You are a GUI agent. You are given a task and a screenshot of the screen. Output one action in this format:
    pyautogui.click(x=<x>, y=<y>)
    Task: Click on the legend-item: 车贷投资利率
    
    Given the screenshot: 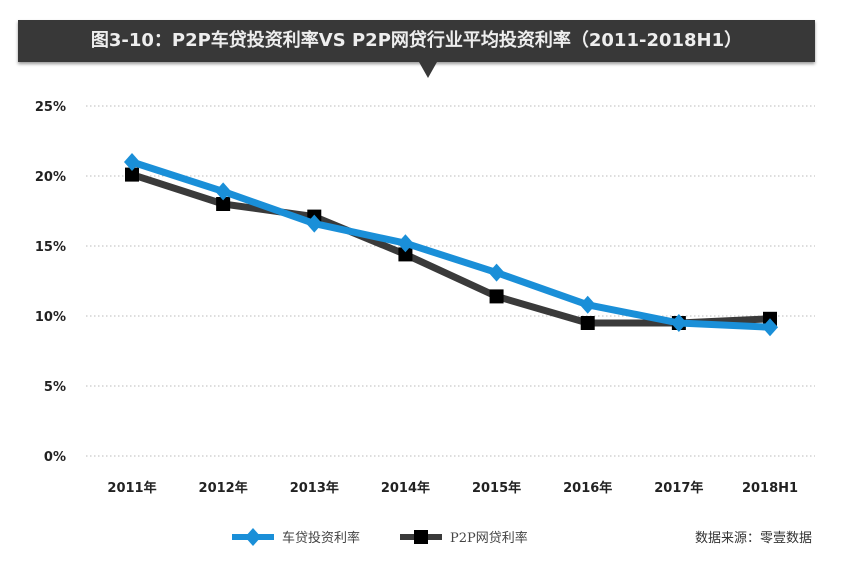 What is the action you would take?
    pyautogui.click(x=296, y=537)
    